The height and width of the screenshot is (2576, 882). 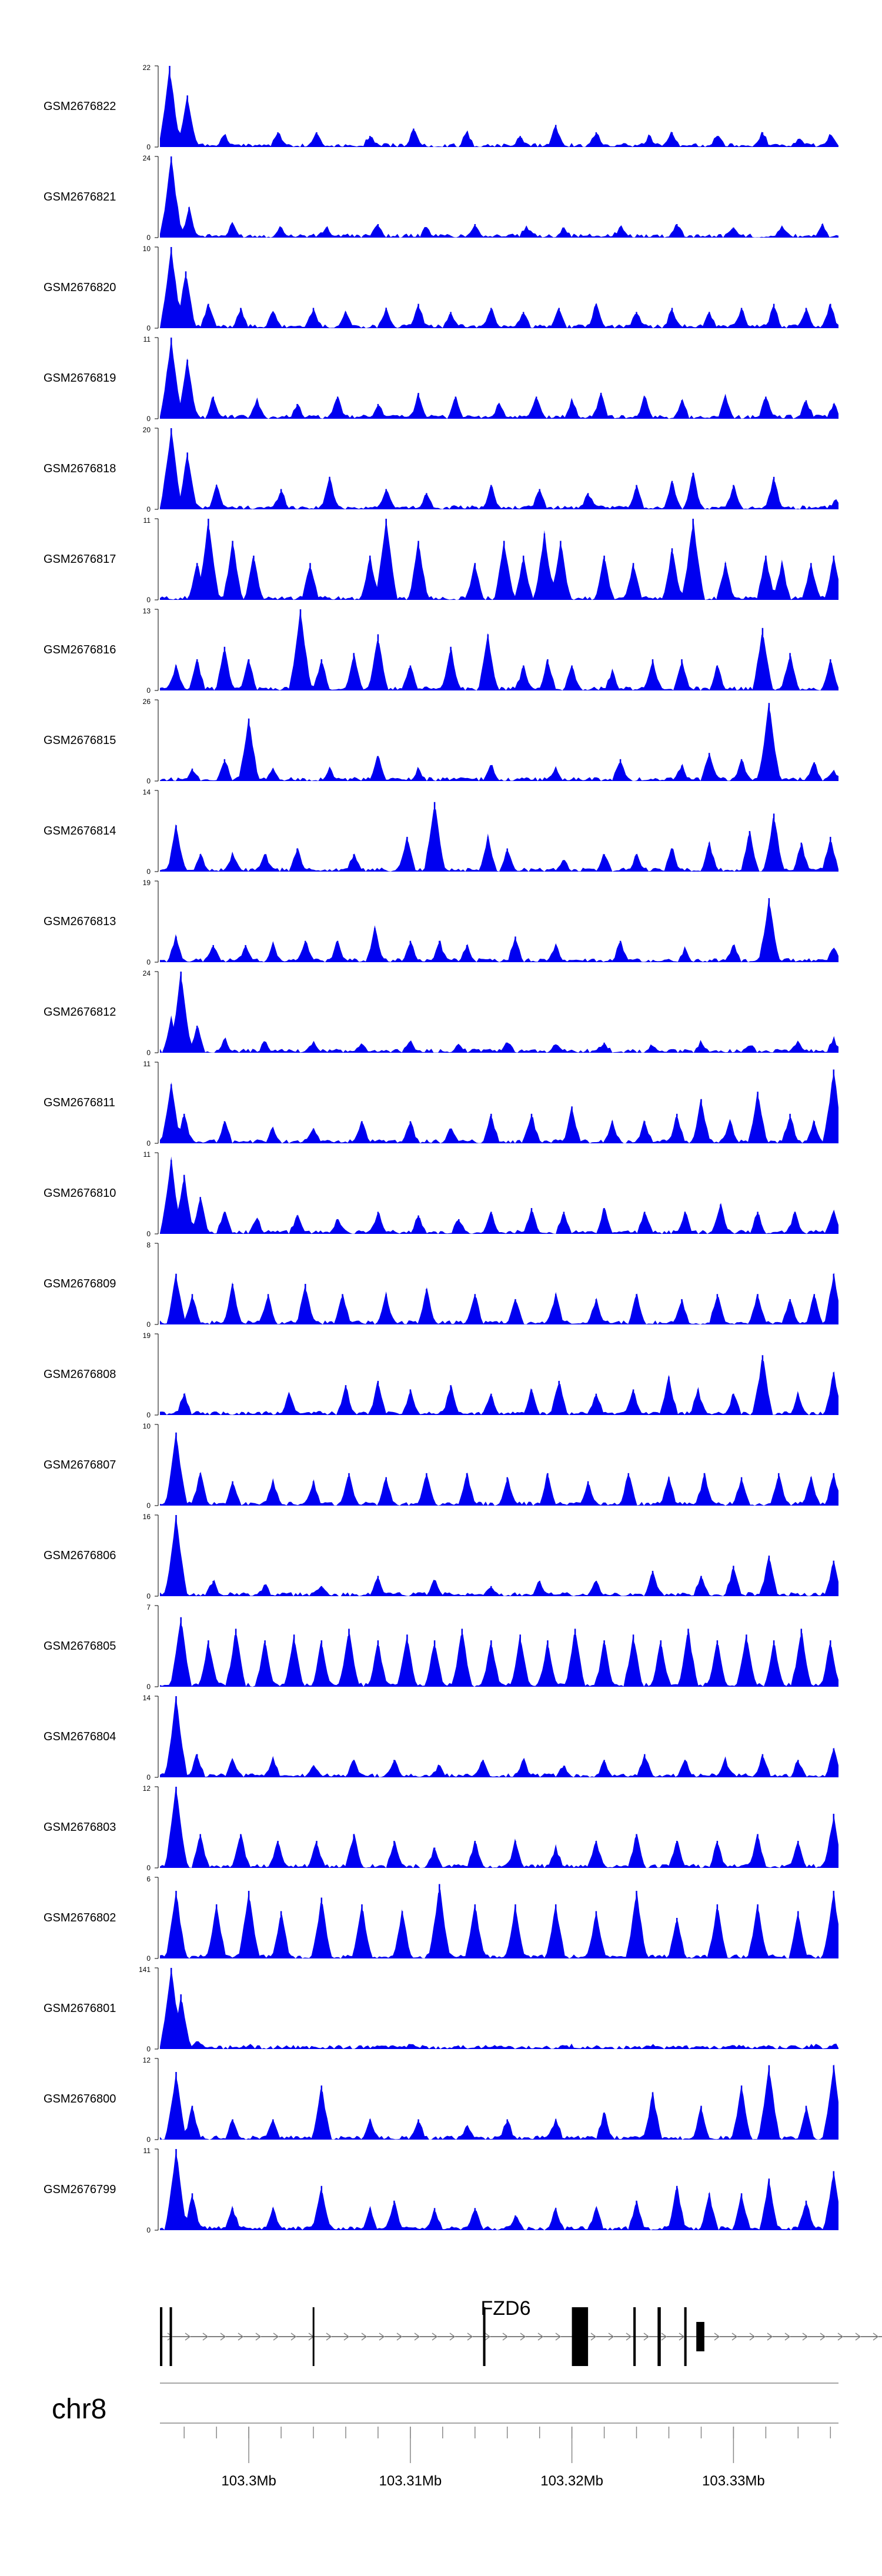 I want to click on track-GSM2676809: GSM2676809 8 0, so click(x=441, y=1285).